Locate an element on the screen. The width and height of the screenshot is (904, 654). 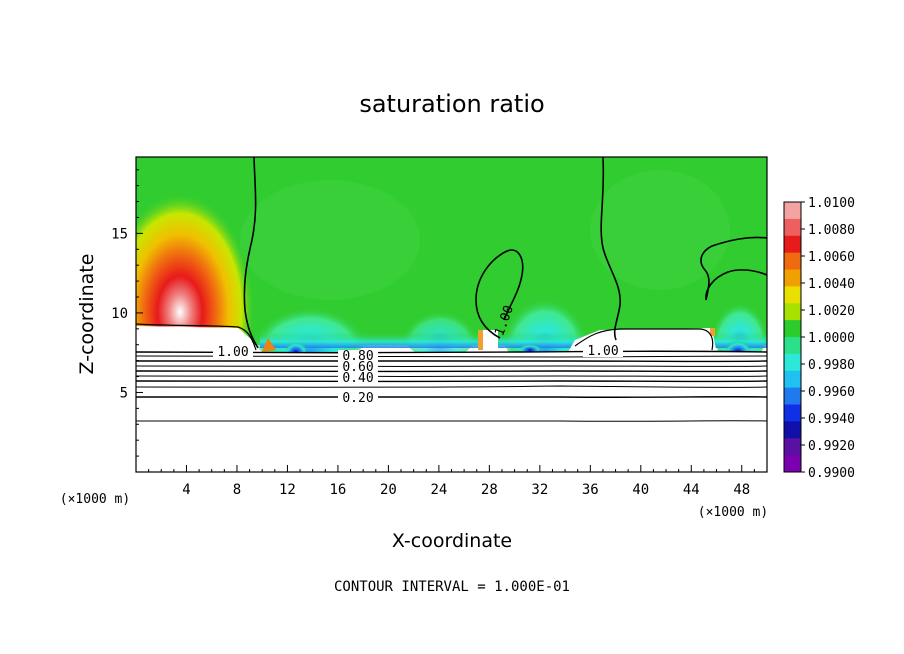
colorbar-label: 1.0040 is located at coordinates (831, 284).